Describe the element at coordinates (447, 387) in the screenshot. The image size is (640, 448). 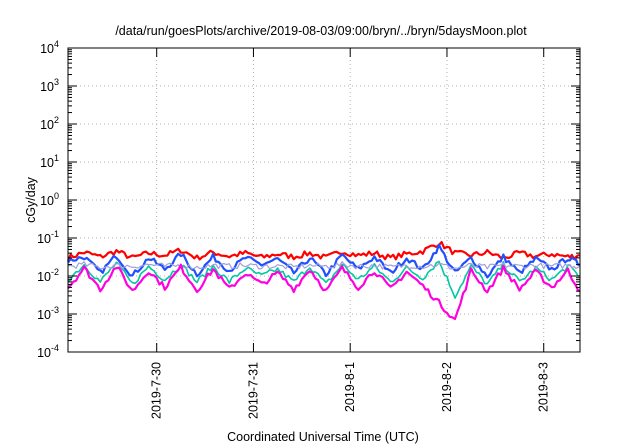
I see `x-tick-label: 2019-8-2` at that location.